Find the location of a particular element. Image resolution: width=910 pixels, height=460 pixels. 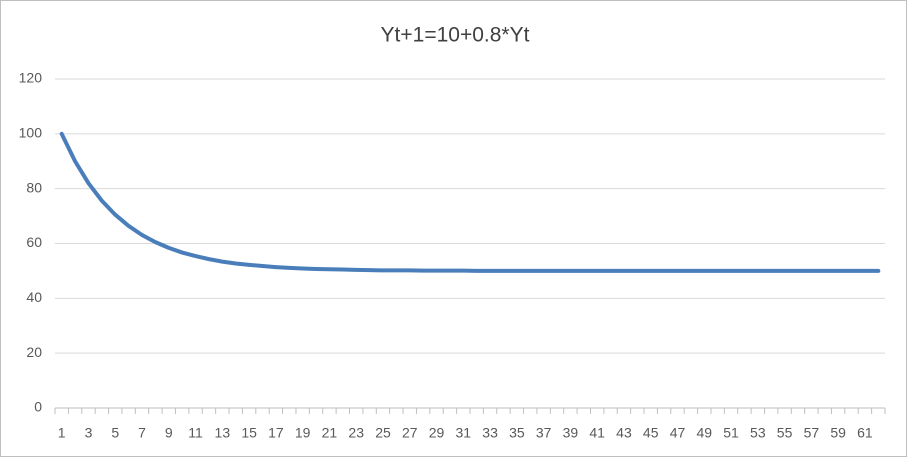

x-tick-label: 7 is located at coordinates (142, 433).